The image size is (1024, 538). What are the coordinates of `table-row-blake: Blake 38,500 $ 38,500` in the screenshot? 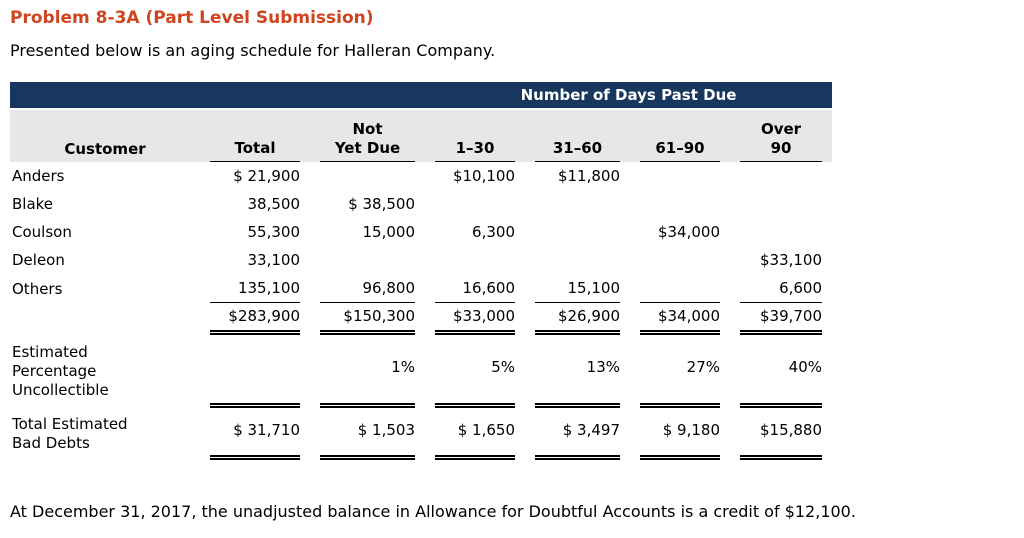 It's located at (421, 204).